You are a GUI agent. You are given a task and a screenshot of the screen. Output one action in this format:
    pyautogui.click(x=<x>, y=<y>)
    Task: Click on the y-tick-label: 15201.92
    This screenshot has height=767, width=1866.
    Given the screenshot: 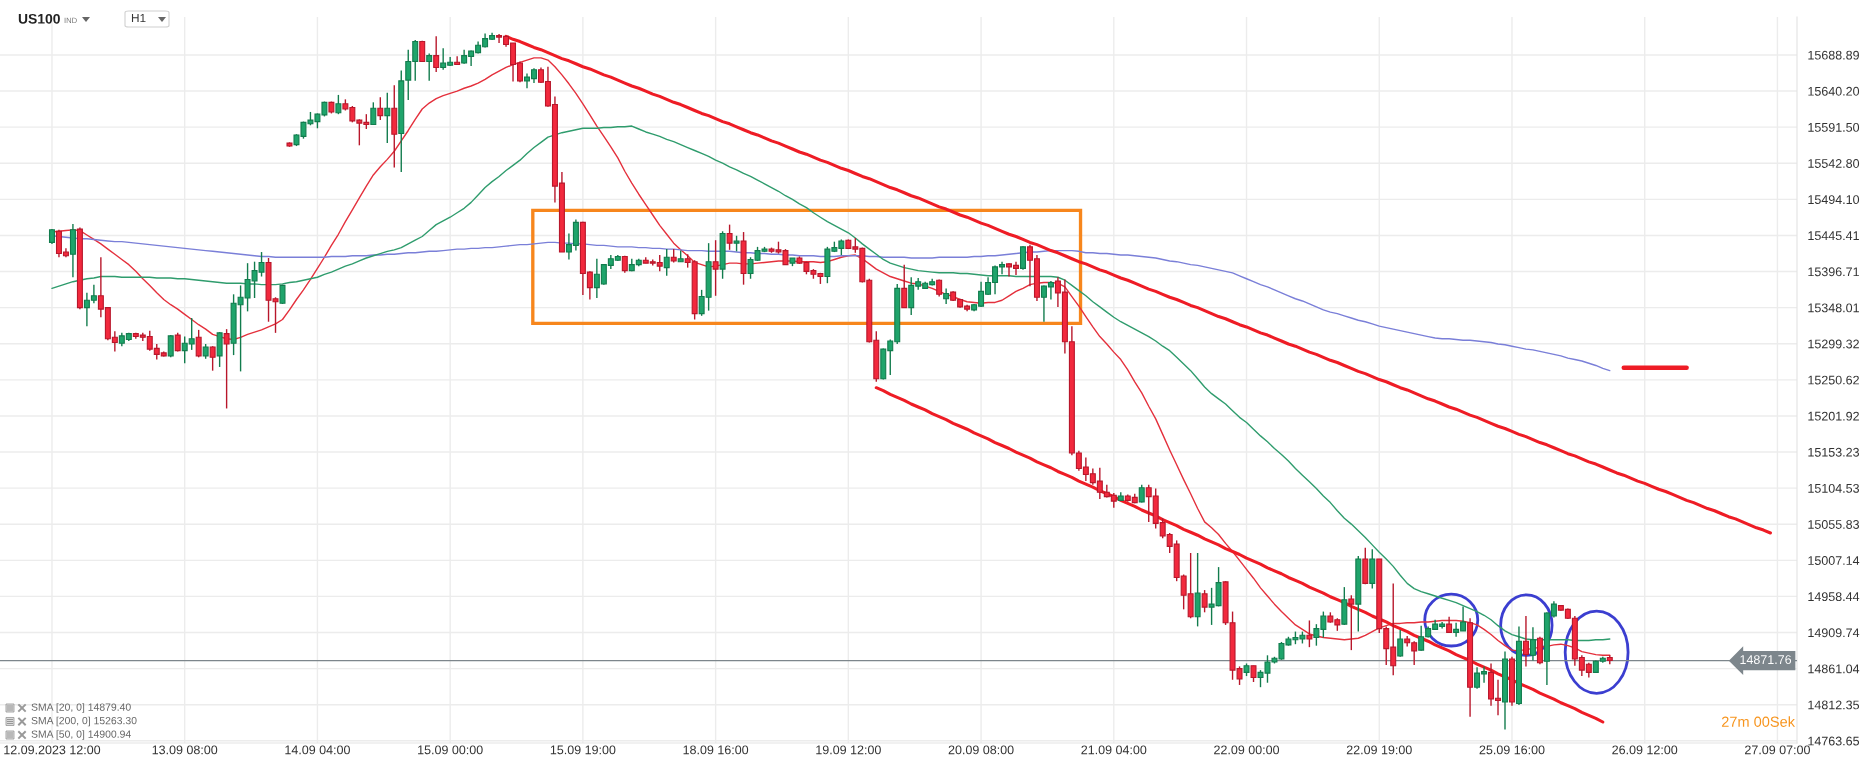 What is the action you would take?
    pyautogui.click(x=1833, y=416)
    